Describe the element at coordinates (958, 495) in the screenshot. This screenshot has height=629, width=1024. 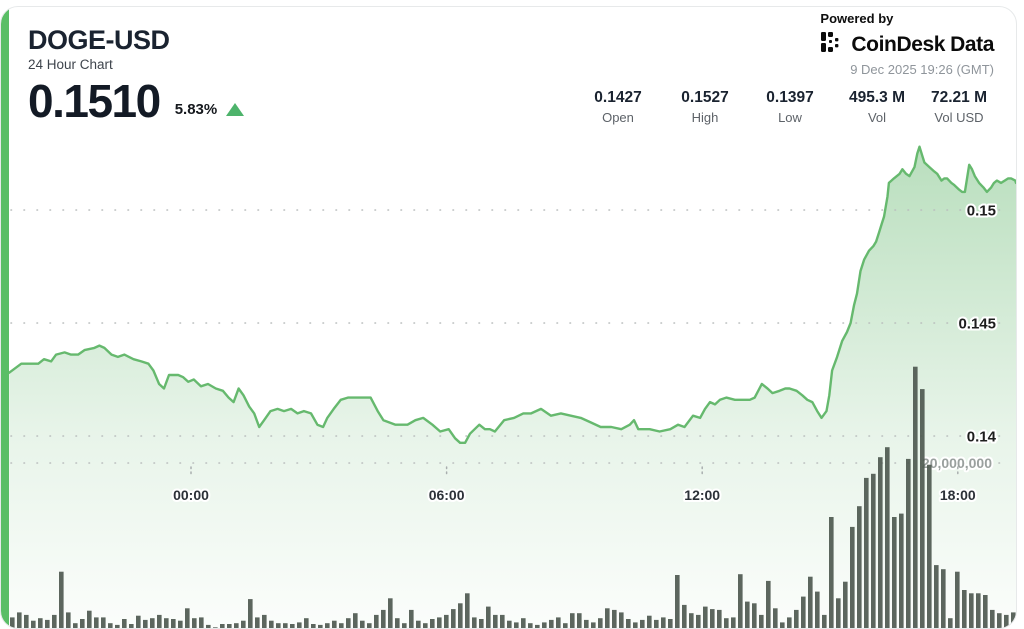
I see `x-axis-label: 18:00` at that location.